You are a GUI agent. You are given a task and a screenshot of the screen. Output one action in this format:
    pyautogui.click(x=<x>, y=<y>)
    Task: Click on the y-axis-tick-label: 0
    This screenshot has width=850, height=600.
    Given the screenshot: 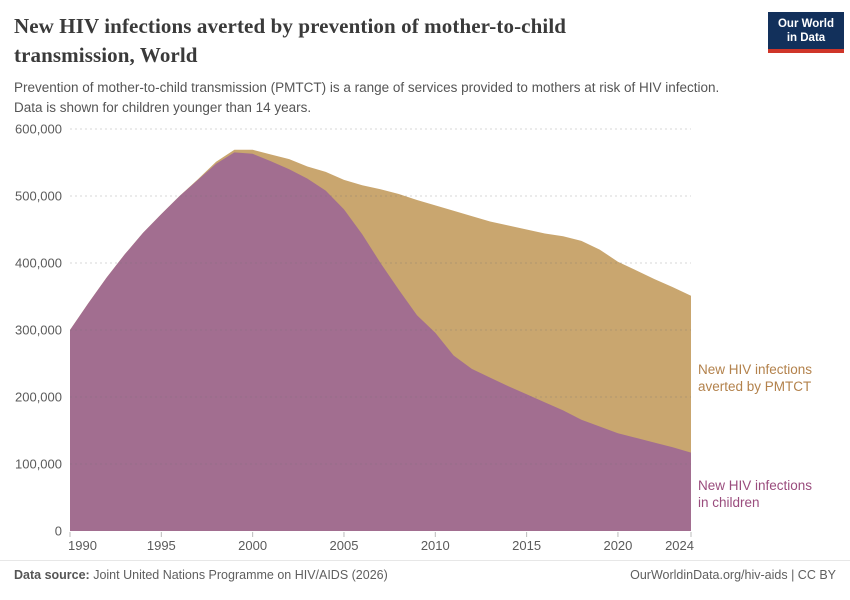 What is the action you would take?
    pyautogui.click(x=58, y=531)
    